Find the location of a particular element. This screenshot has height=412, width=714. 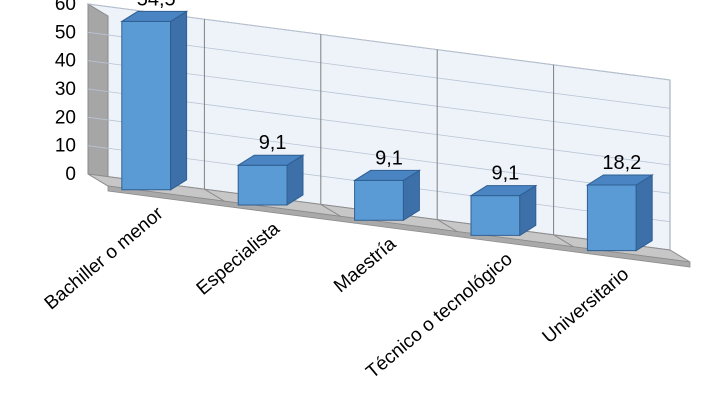

side-wall is located at coordinates (98, 95).